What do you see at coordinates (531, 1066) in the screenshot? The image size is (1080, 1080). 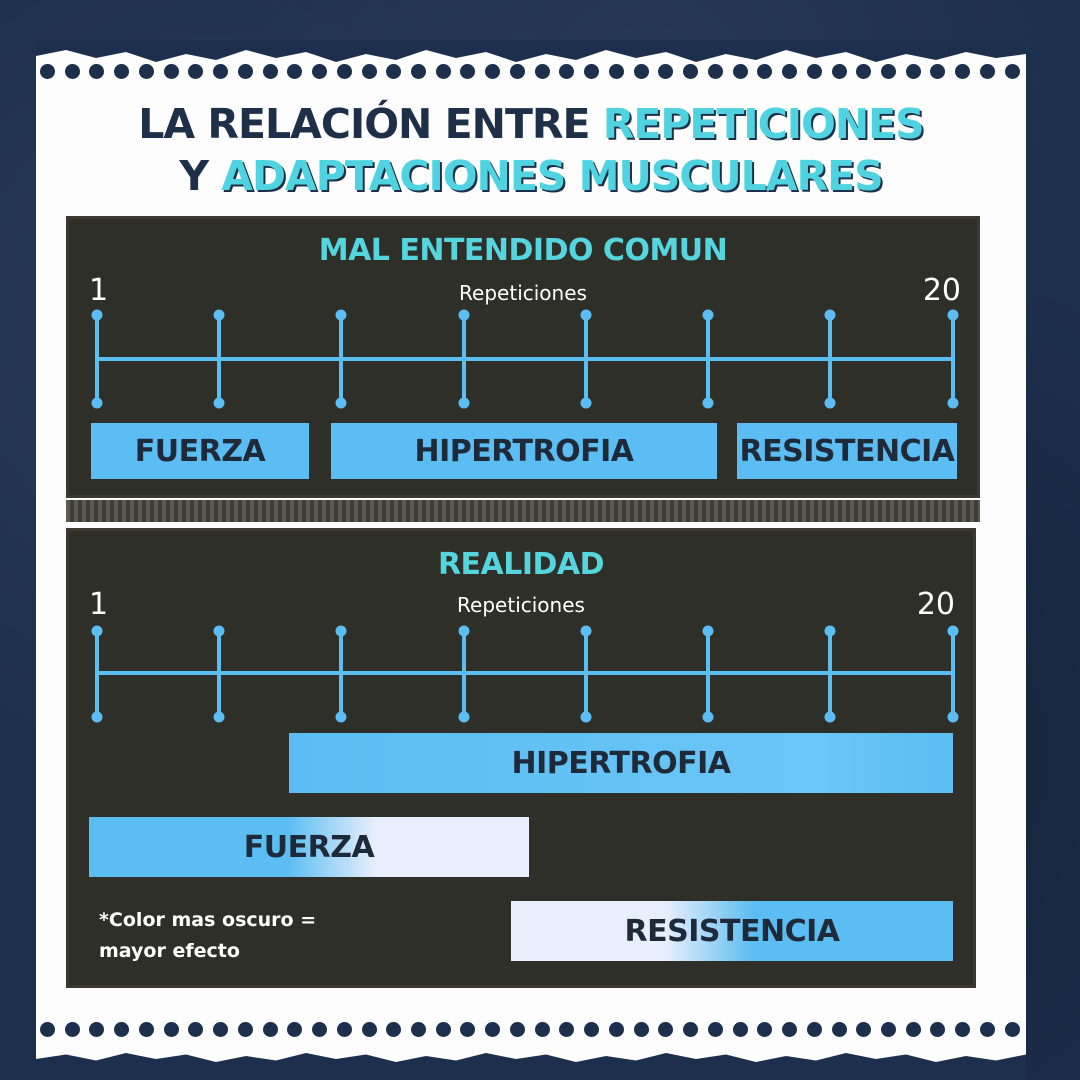 I see `torn-edge-bottom` at bounding box center [531, 1066].